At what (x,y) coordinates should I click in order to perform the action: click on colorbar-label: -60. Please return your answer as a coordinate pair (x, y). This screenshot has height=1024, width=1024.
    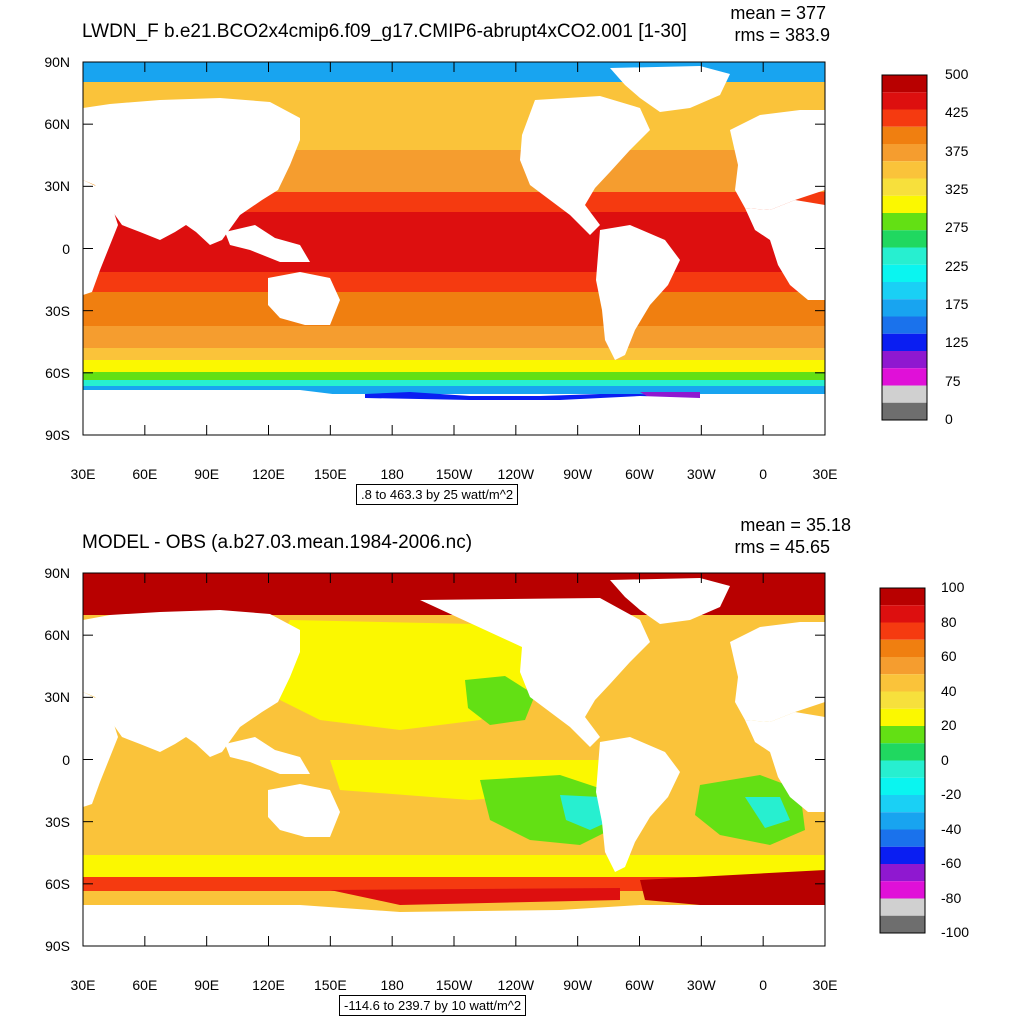
    Looking at the image, I should click on (951, 863).